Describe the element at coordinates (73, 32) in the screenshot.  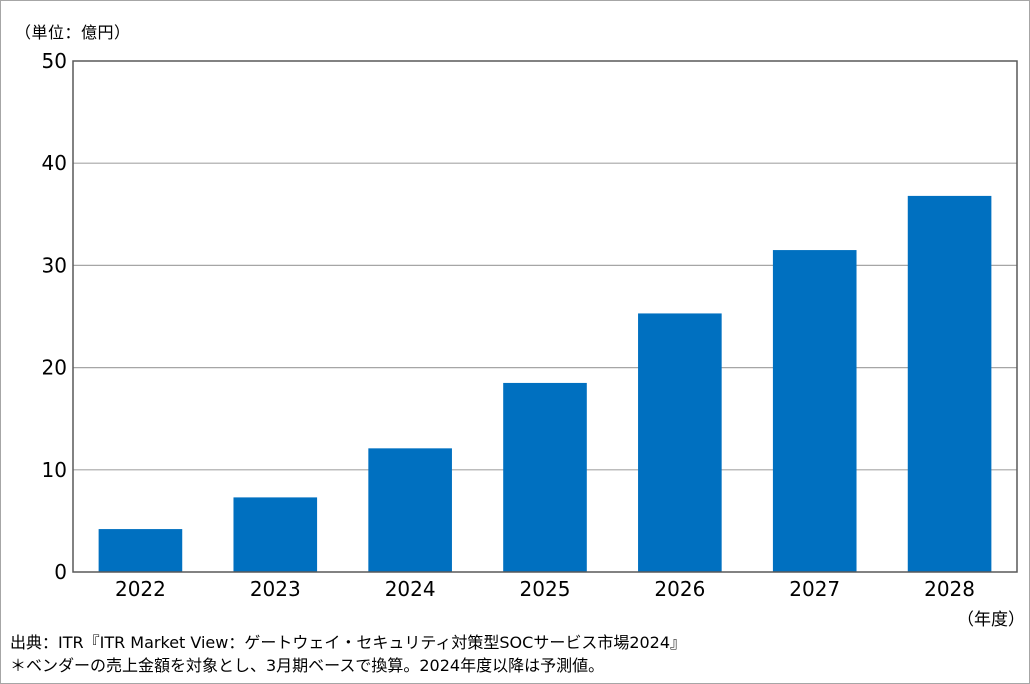
I see `unit-label: （単位：億円）` at that location.